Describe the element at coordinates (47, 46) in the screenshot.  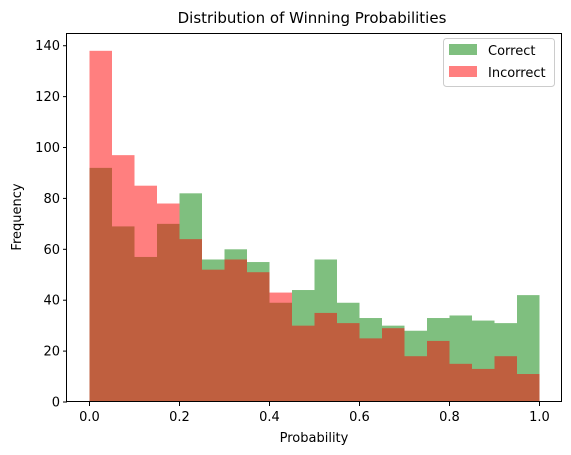
I see `y-tick-label: 140` at that location.